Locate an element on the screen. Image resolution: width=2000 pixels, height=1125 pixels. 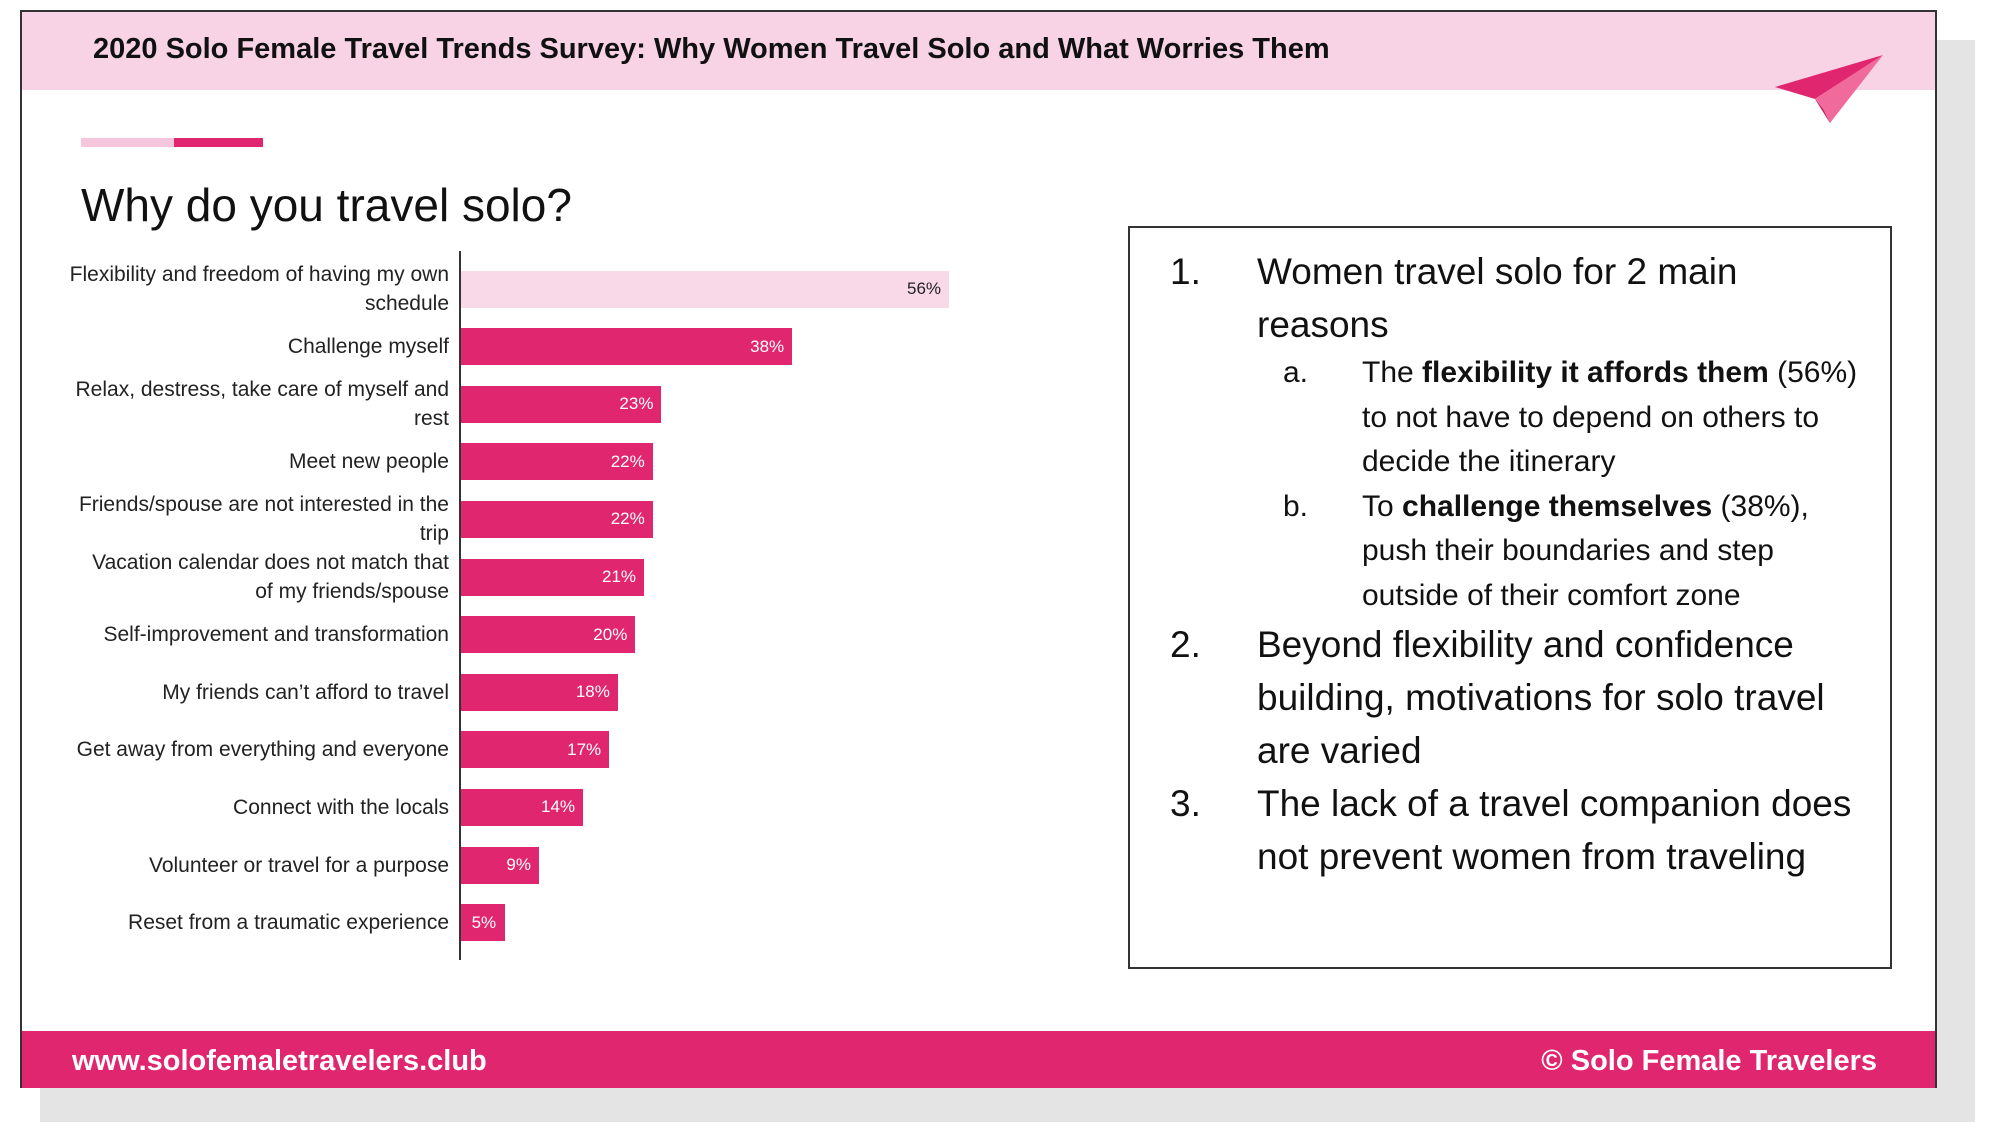
note-marker: 3. is located at coordinates (1185, 803).